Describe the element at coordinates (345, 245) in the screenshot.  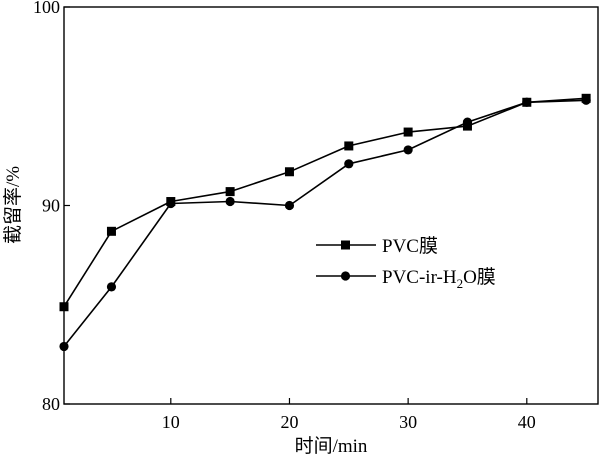
I see `legend-marker-pvc` at that location.